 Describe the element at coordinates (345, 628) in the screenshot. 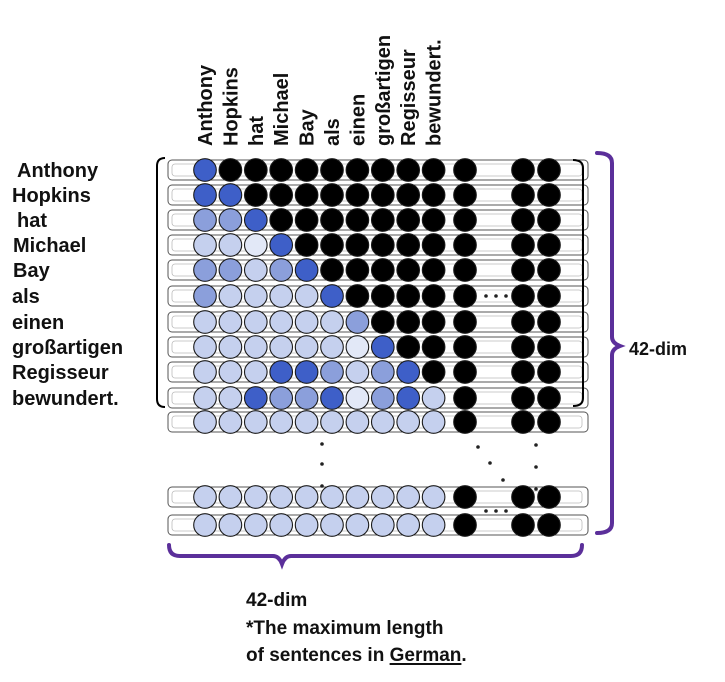

I see `footnote-line-1: *The maximum length` at that location.